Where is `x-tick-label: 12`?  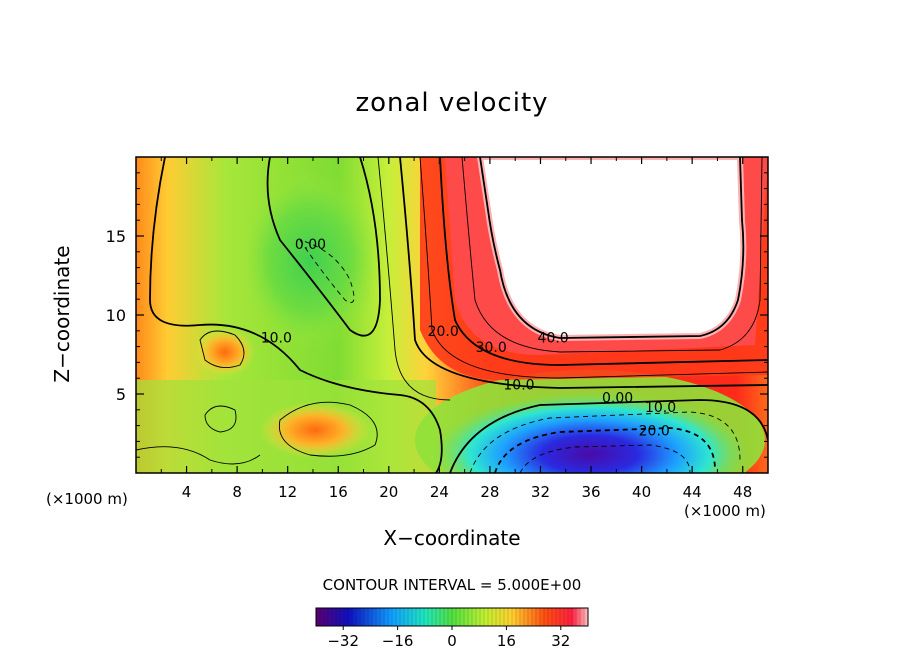 x-tick-label: 12 is located at coordinates (287, 492).